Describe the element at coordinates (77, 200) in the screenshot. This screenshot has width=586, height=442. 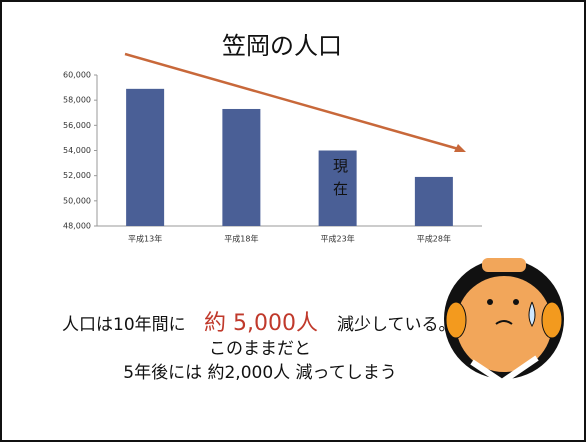
I see `y-tick-label: 50,000` at that location.